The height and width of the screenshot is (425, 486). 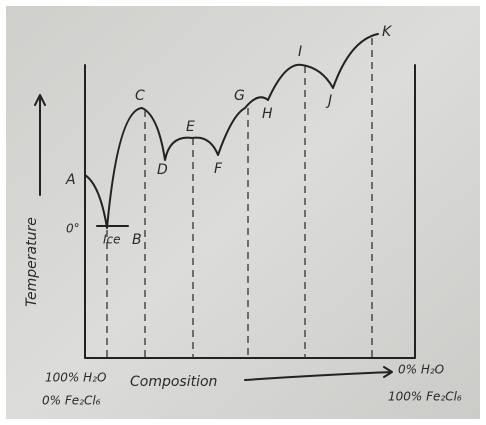 I want to click on right-end-label: 100% Fe₂Cl₆, so click(x=425, y=397).